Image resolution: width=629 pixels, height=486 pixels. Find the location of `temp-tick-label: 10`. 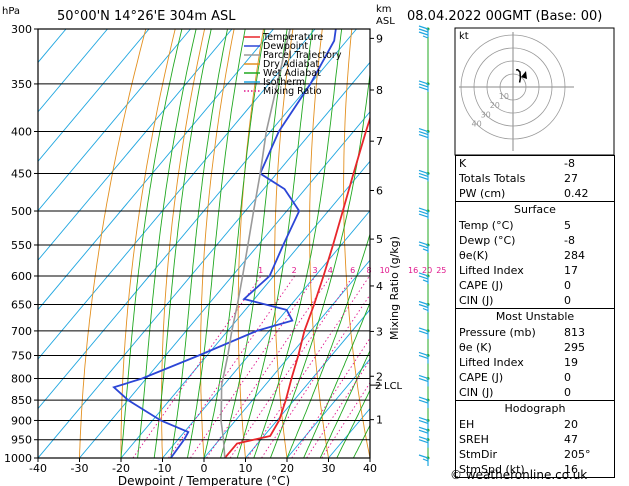

temp-tick-label: 10 is located at coordinates (246, 468).